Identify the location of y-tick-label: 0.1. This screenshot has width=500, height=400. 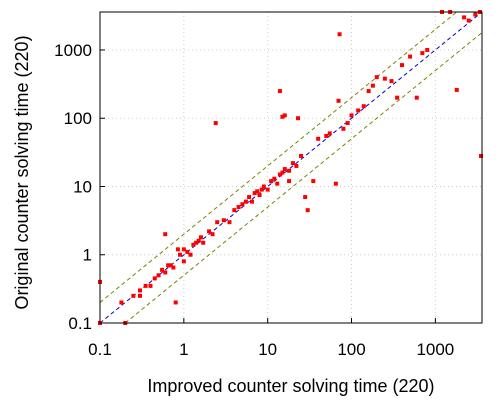
(80, 323).